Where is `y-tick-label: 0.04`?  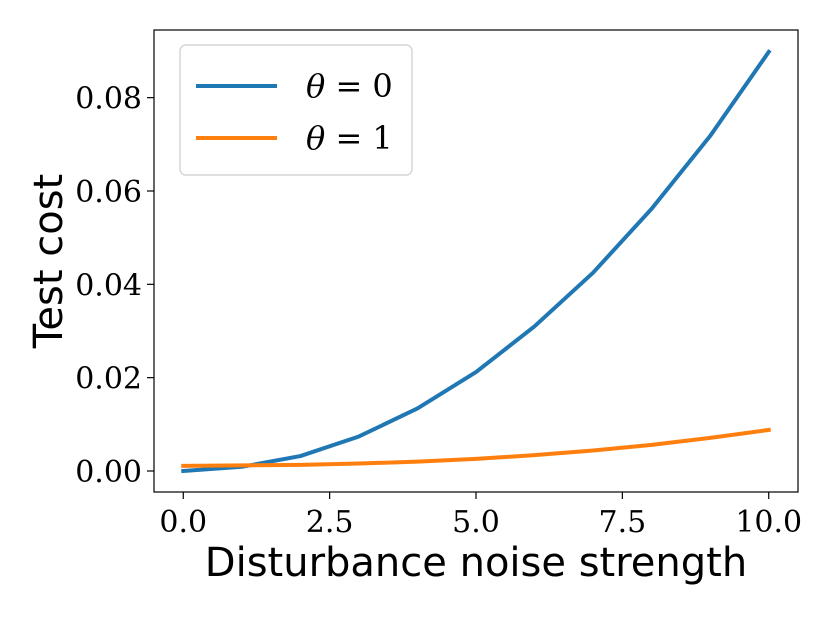 y-tick-label: 0.04 is located at coordinates (108, 285).